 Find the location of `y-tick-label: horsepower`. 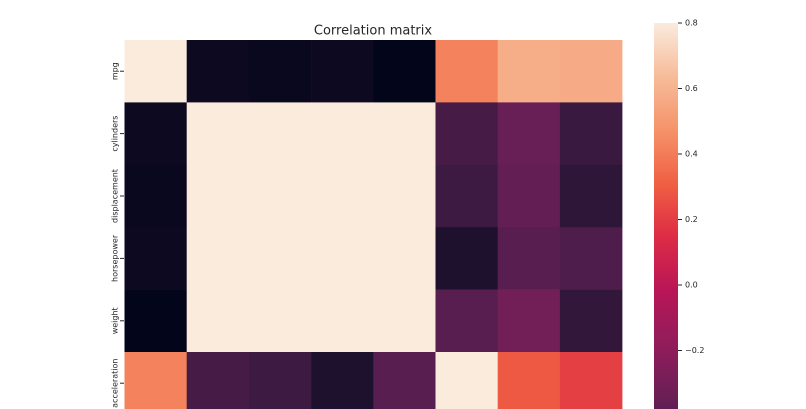

y-tick-label: horsepower is located at coordinates (115, 258).